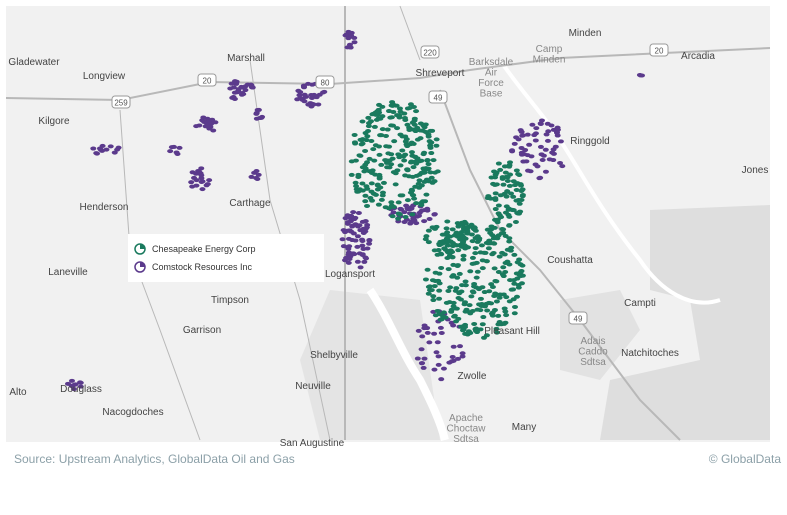 This screenshot has width=787, height=515. I want to click on road-shield-label: 49, so click(438, 98).